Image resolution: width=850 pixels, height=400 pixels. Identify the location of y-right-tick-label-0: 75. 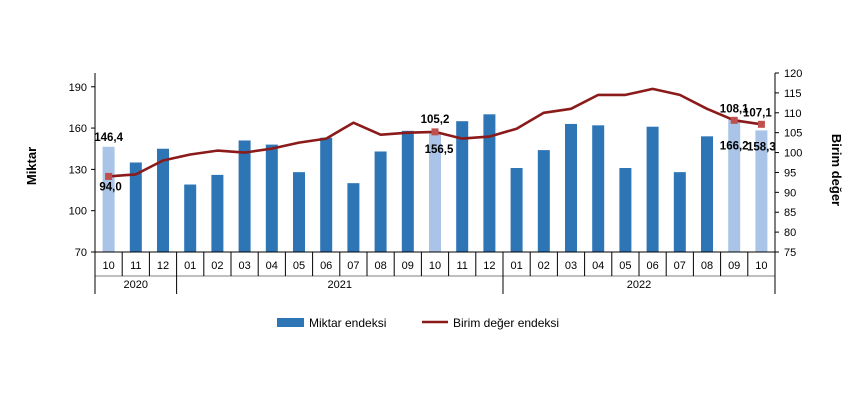
(790, 253).